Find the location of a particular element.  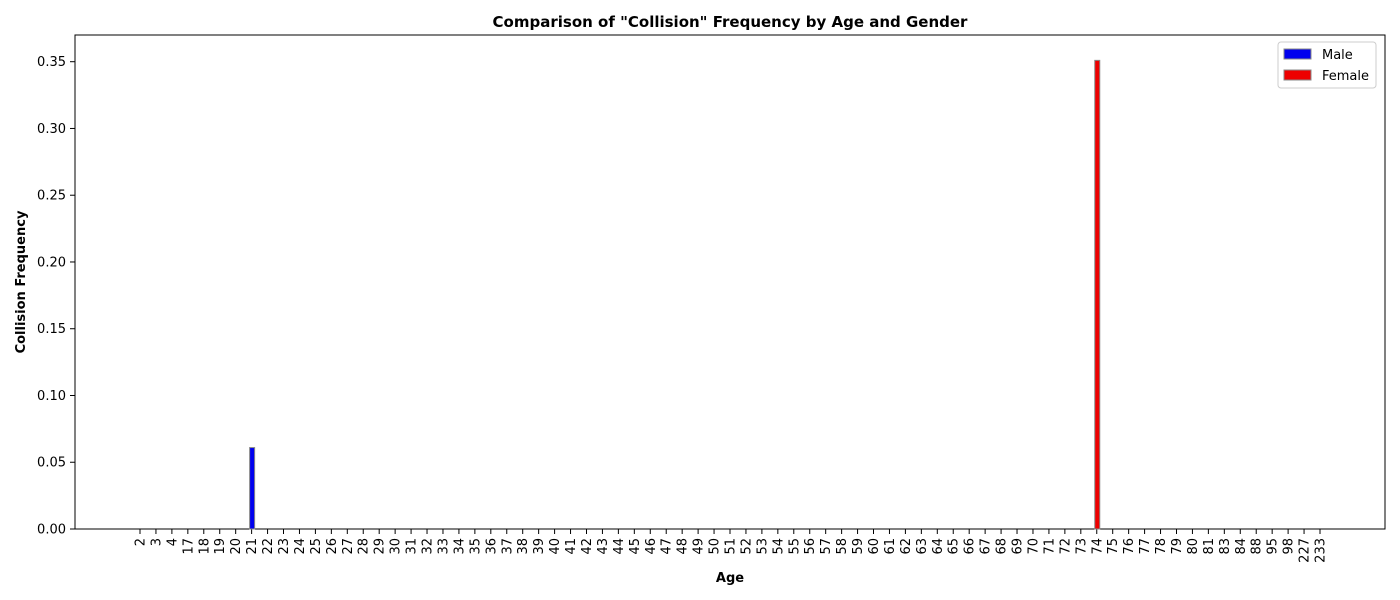

x-tick-label: 80 is located at coordinates (1193, 546).